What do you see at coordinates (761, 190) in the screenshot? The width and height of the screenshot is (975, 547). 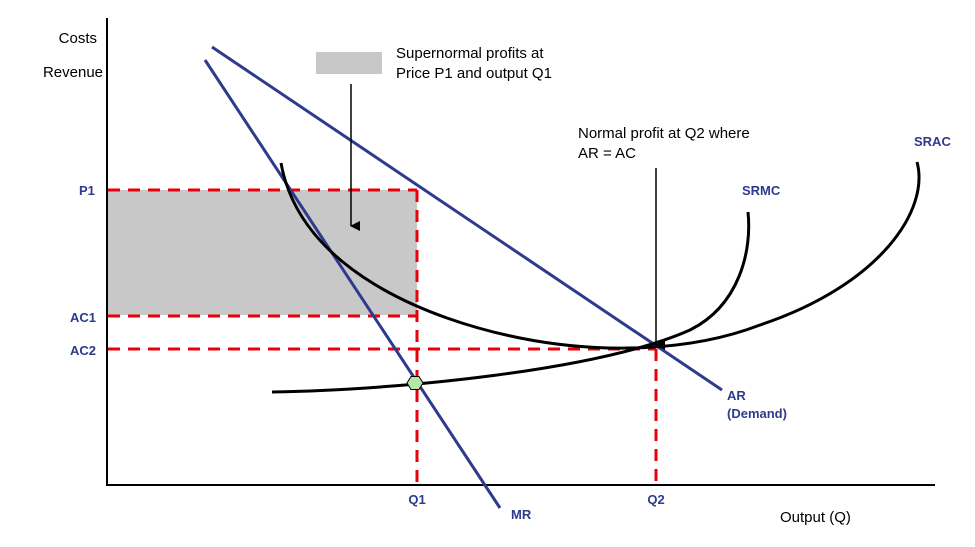 I see `srmc-label: SRMC` at bounding box center [761, 190].